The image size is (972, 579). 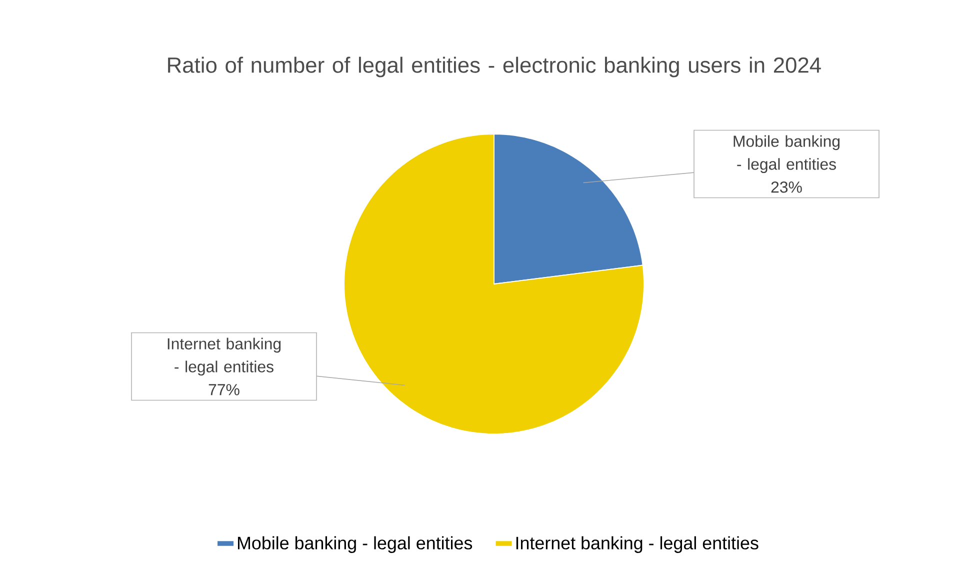 What do you see at coordinates (494, 67) in the screenshot?
I see `chart-title: Ratio of number of legal entities - electronic banking users in 2024` at bounding box center [494, 67].